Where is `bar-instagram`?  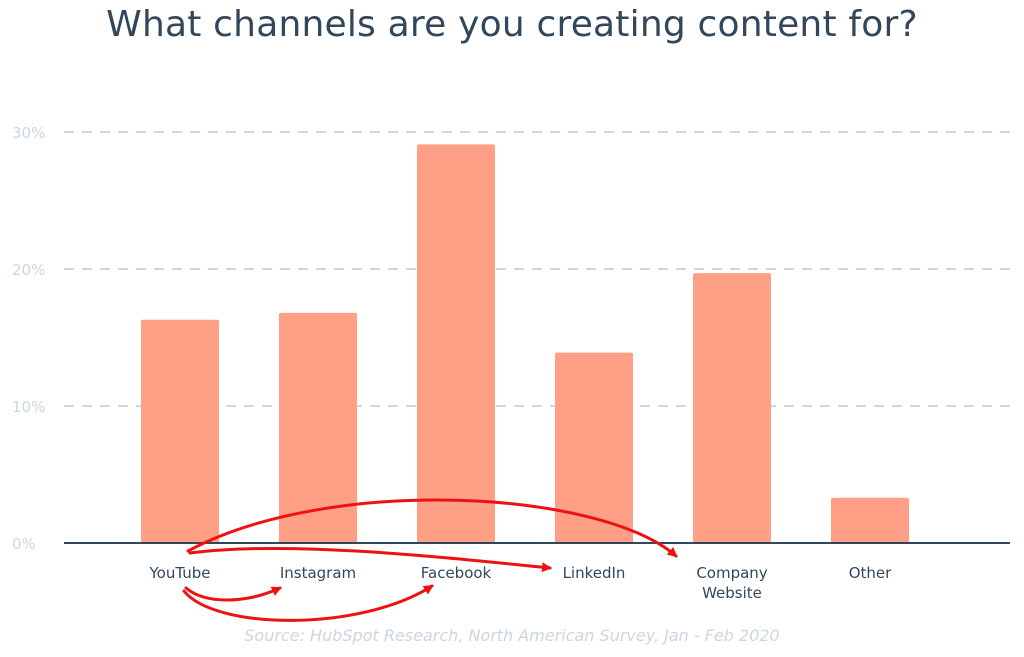
bar-instagram is located at coordinates (318, 427).